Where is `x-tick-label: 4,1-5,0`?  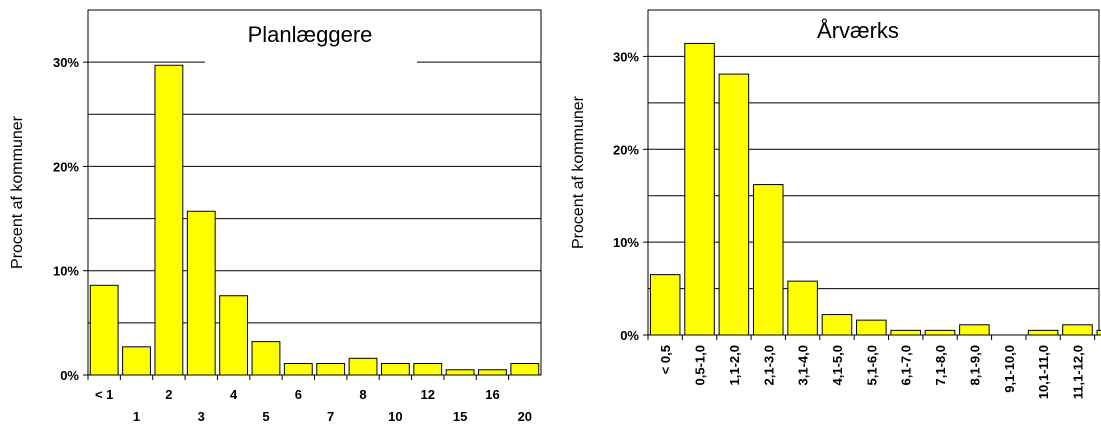 x-tick-label: 4,1-5,0 is located at coordinates (837, 365).